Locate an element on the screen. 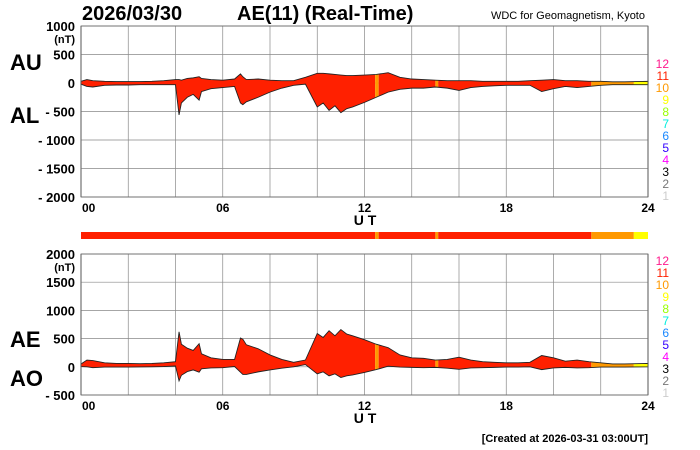 The width and height of the screenshot is (700, 450). chart-title: AE(11) (Real-Time) is located at coordinates (325, 14).